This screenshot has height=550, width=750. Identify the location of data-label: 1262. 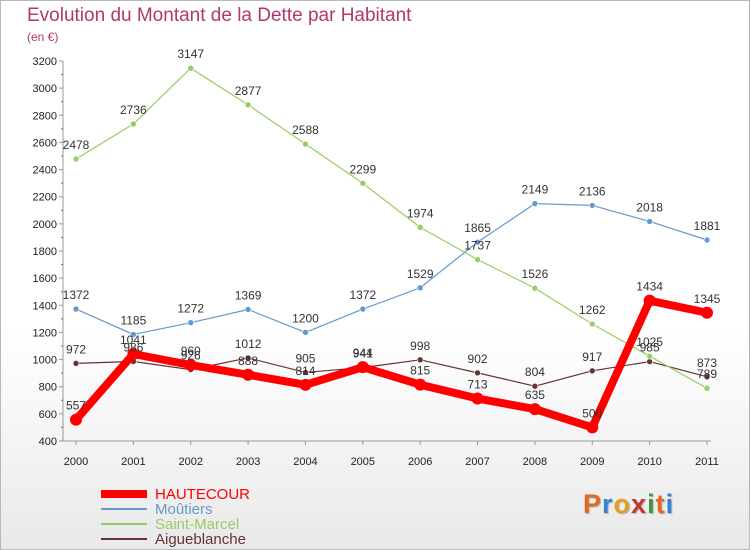
(592, 310).